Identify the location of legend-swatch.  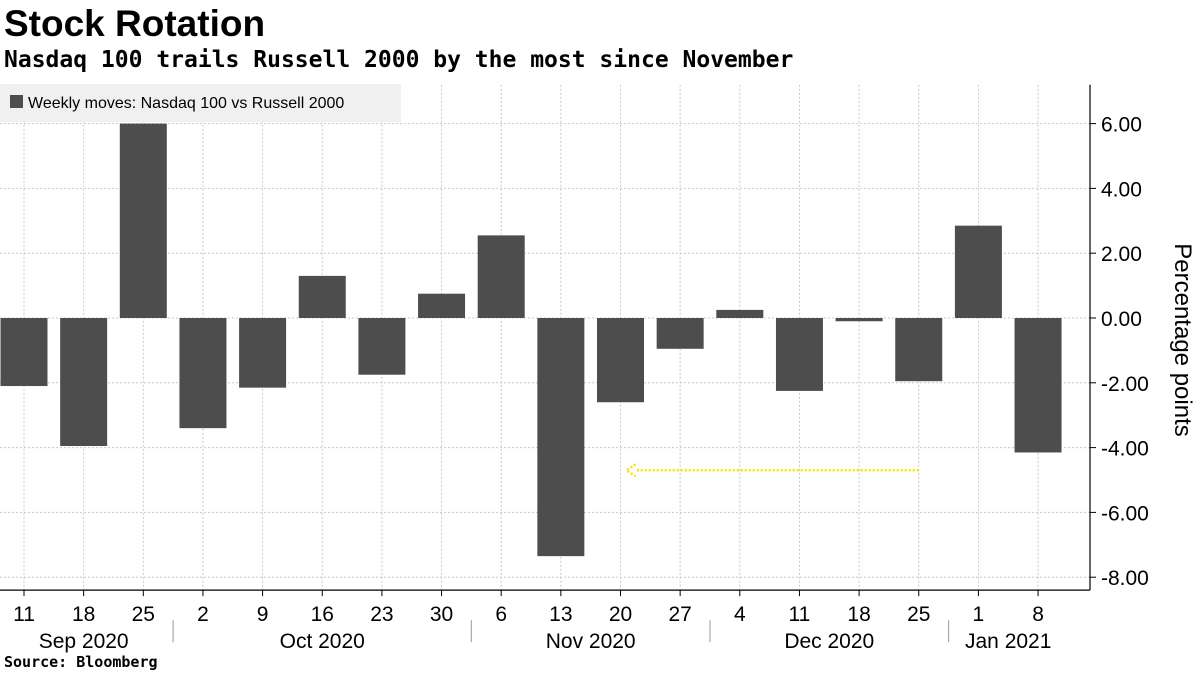
(16, 101).